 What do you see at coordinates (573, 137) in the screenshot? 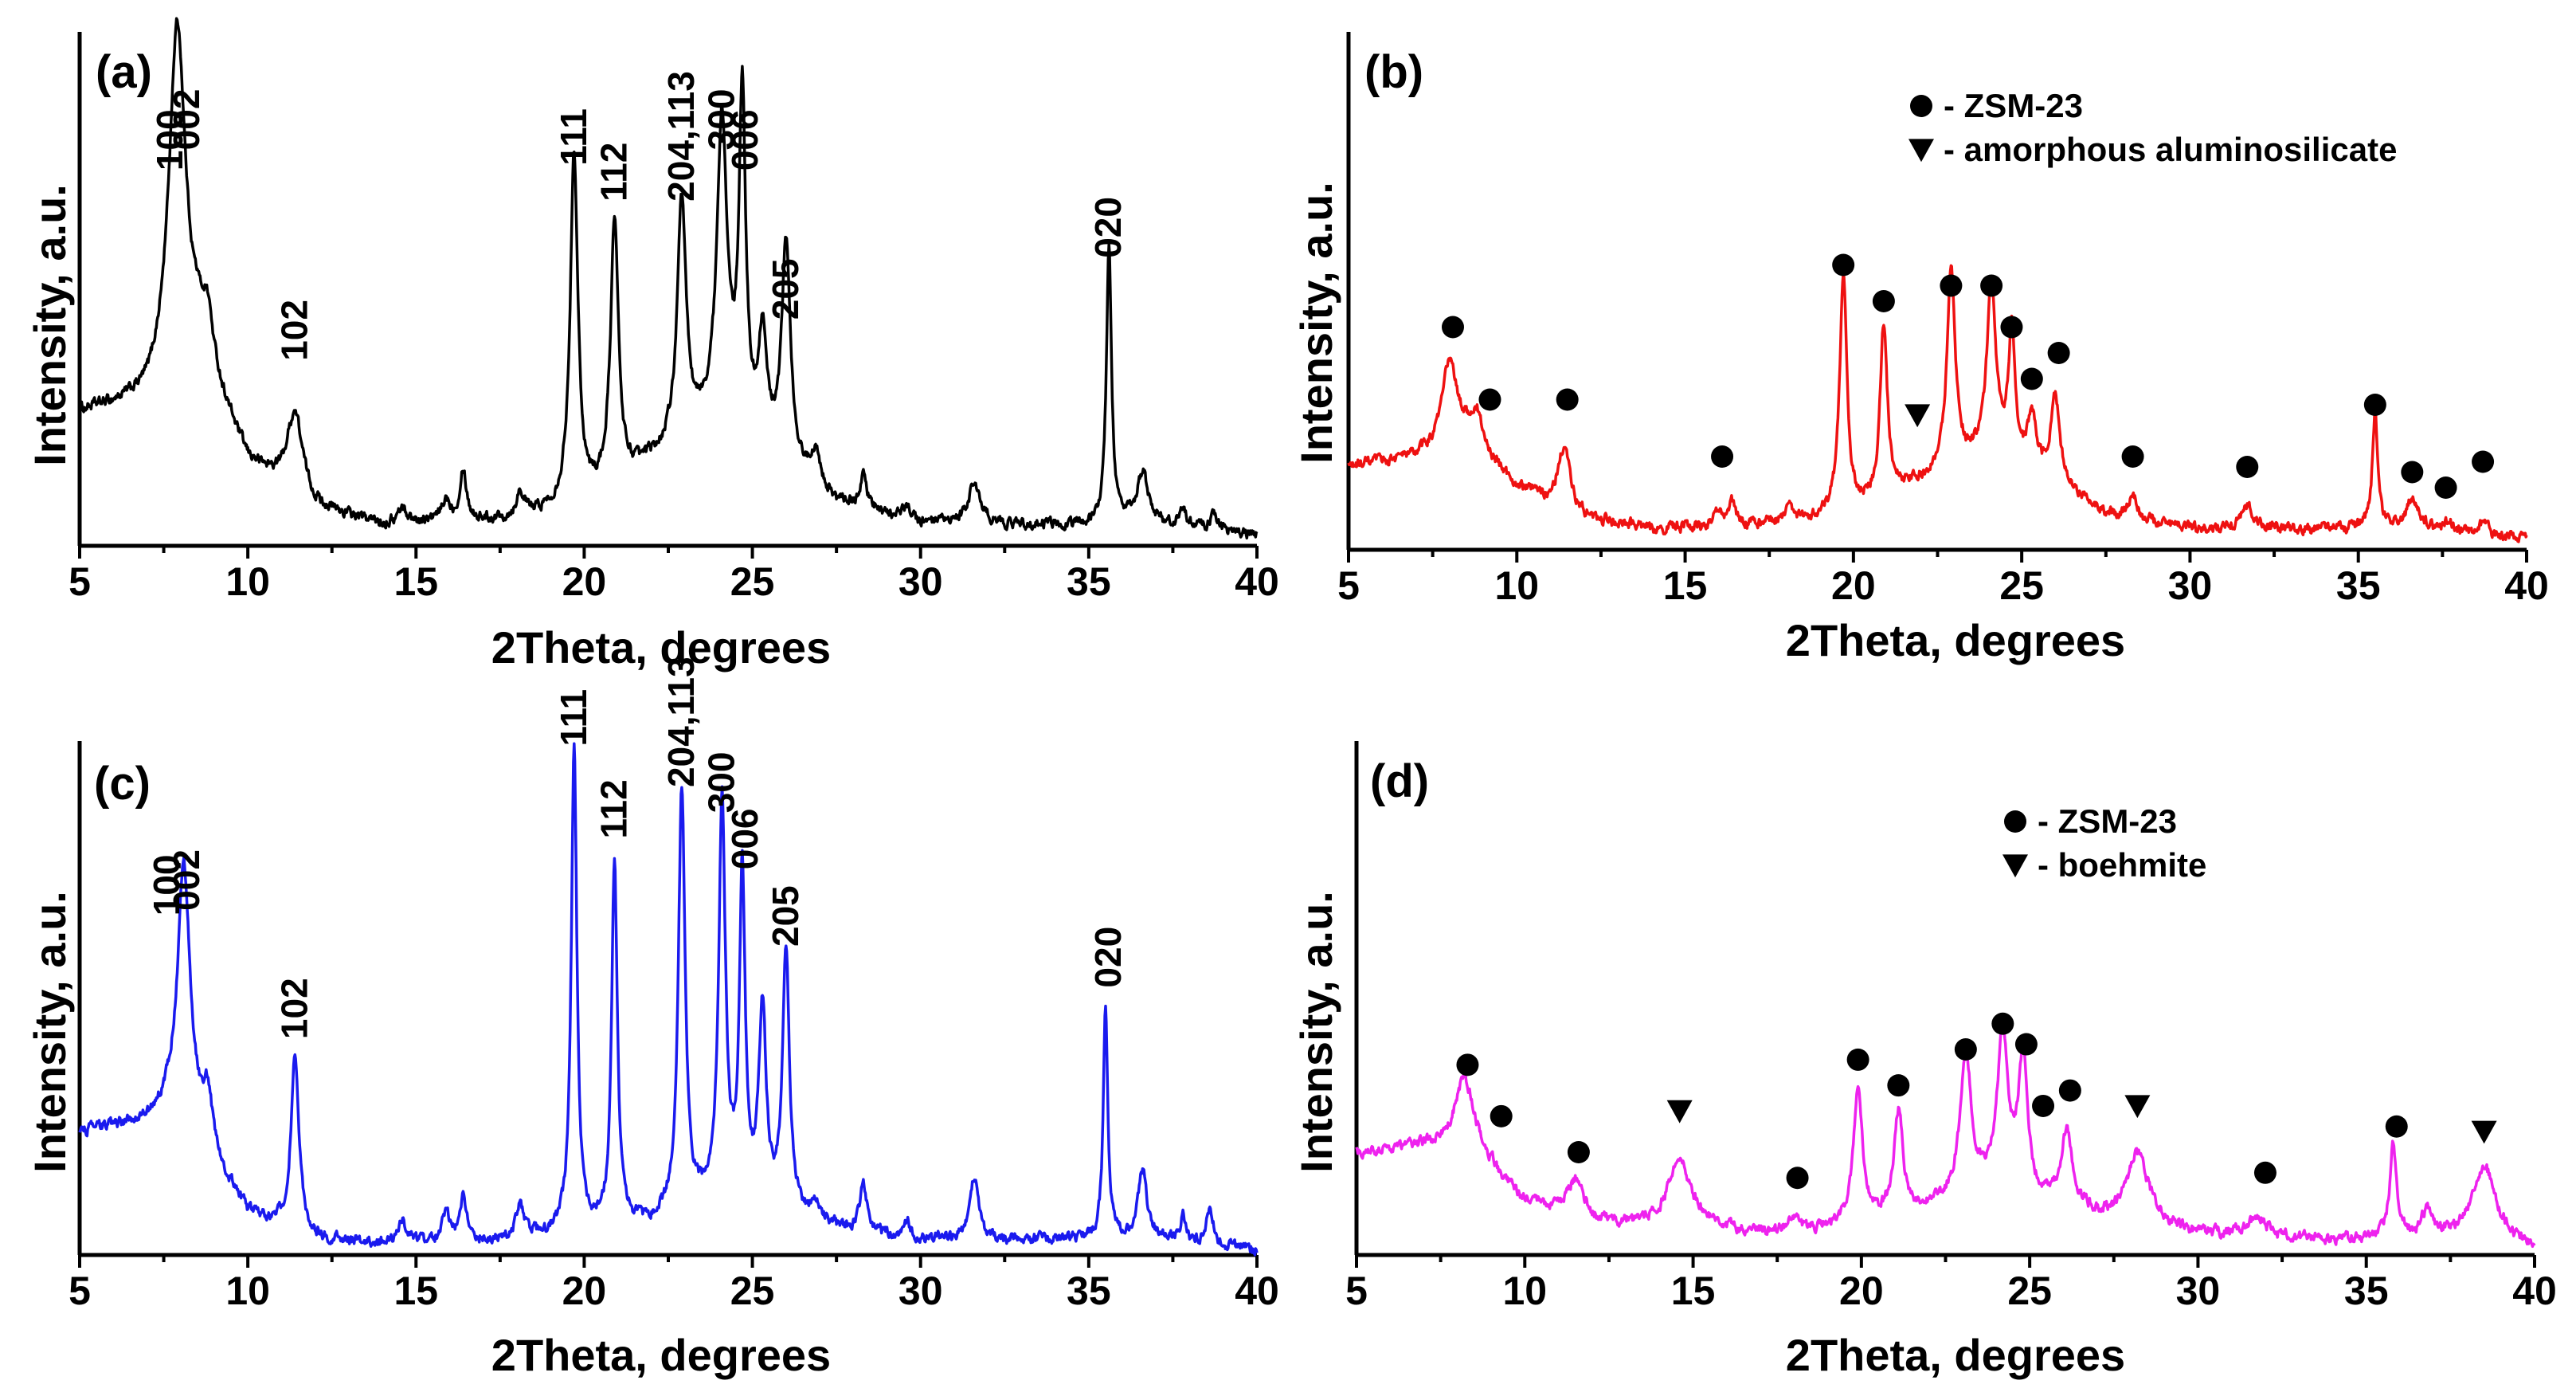
I see `peak-label: 111` at bounding box center [573, 137].